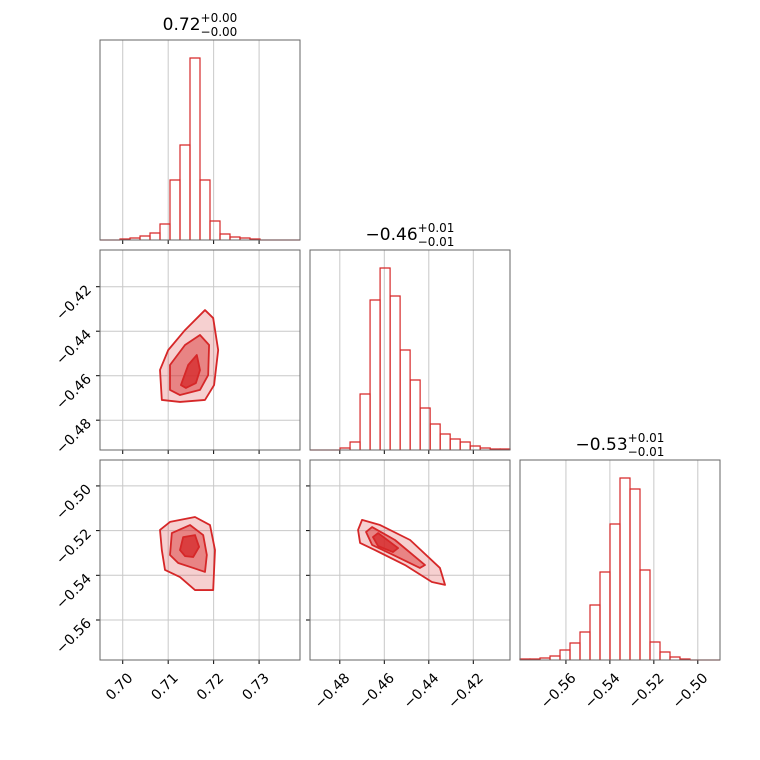 The height and width of the screenshot is (760, 760). What do you see at coordinates (74, 392) in the screenshot?
I see `y-tick-label: −0.46` at bounding box center [74, 392].